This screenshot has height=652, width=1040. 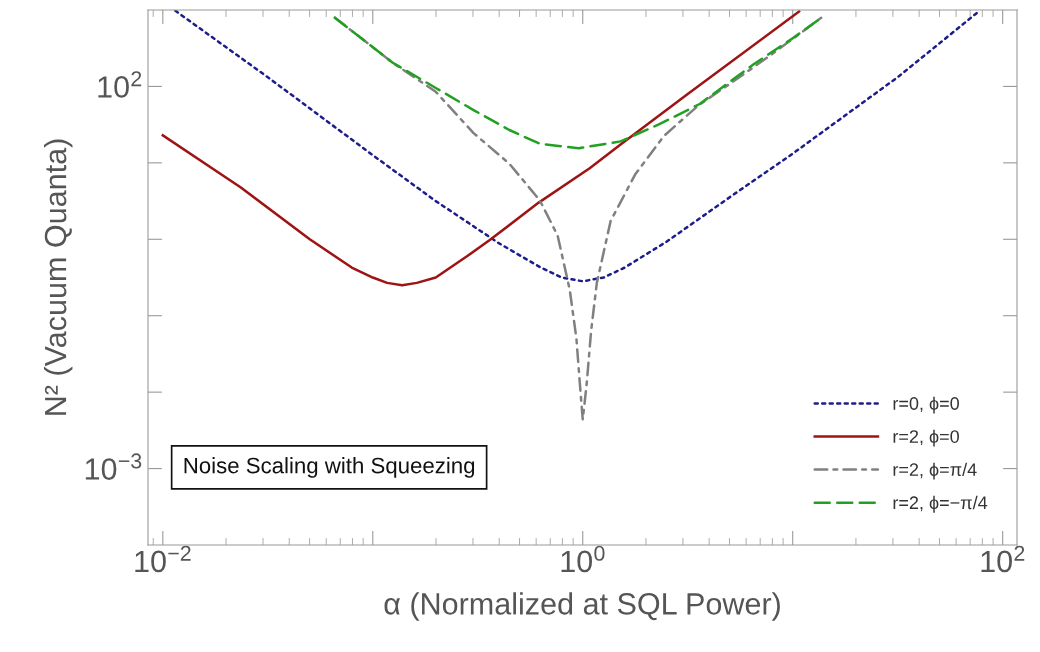 What do you see at coordinates (582, 606) in the screenshot?
I see `x-axis-title: α (Normalized at SQL Power)` at bounding box center [582, 606].